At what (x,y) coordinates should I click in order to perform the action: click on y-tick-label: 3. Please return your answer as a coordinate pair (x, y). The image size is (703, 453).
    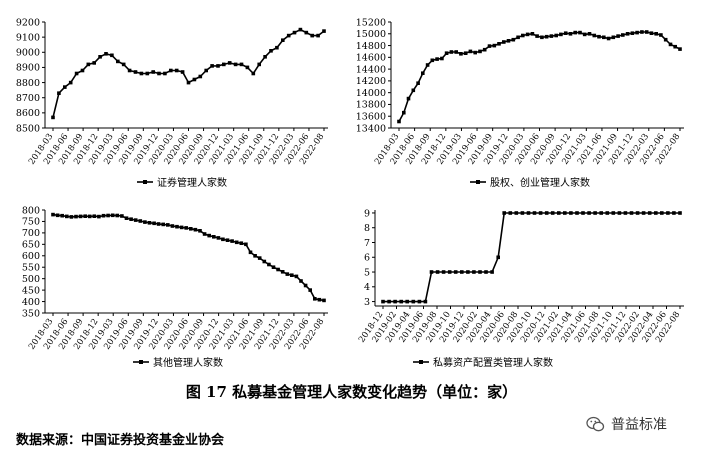
    Looking at the image, I should click on (367, 302).